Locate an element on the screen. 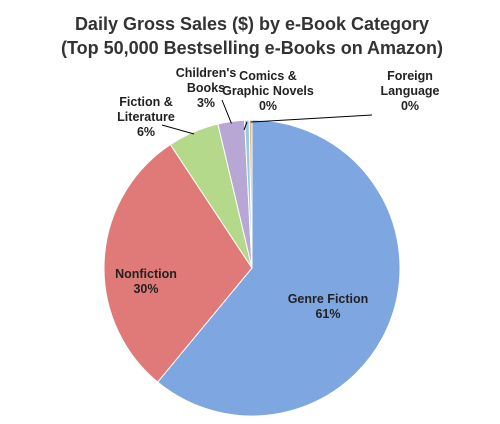  leader-line-comics-graphic-novels is located at coordinates (245, 126).